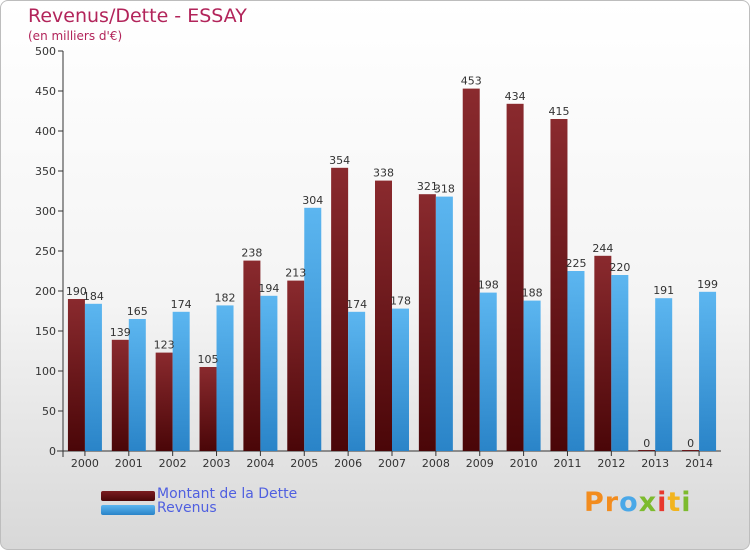  Describe the element at coordinates (45, 291) in the screenshot. I see `y-tick-label: 200` at that location.